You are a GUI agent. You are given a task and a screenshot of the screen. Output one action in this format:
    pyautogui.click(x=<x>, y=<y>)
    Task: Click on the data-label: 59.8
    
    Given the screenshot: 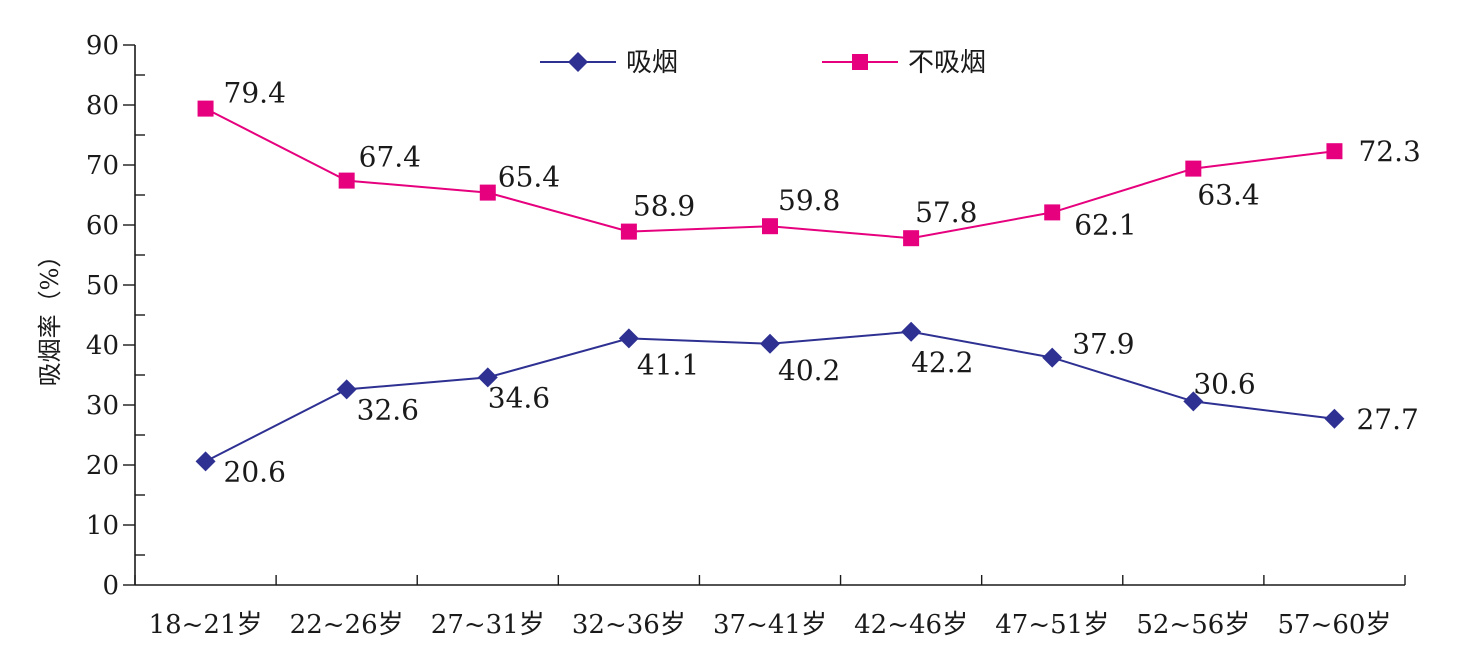 What is the action you would take?
    pyautogui.click(x=809, y=200)
    